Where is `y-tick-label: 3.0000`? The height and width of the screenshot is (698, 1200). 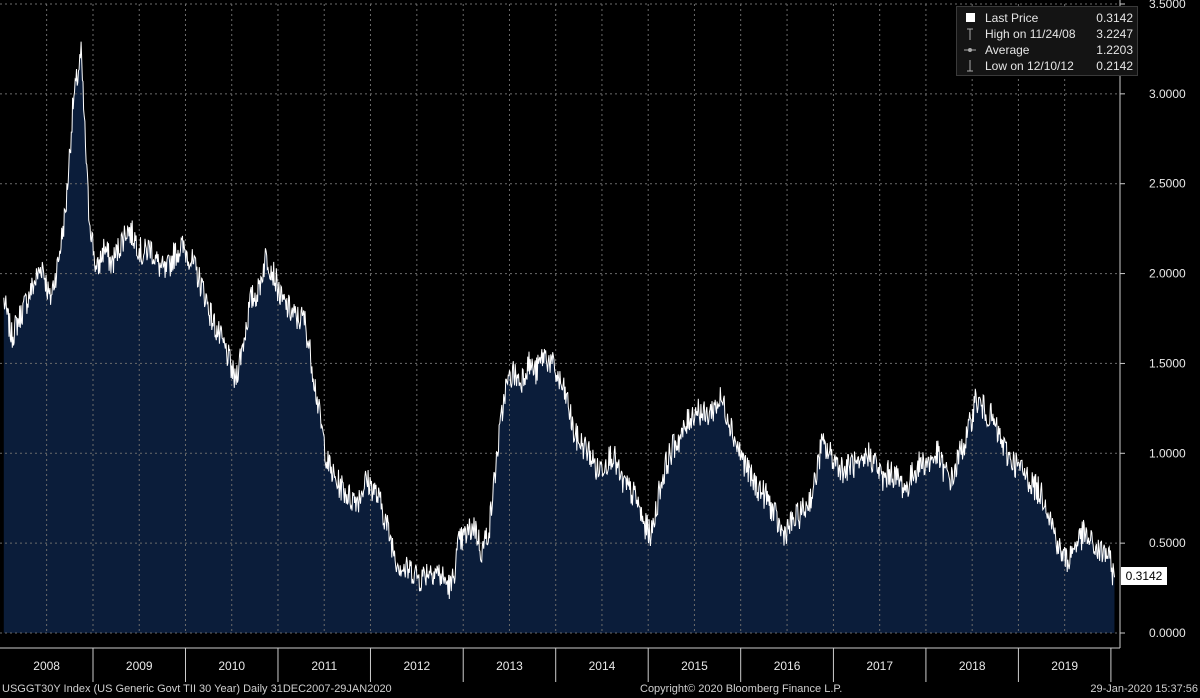 y-tick-label: 3.0000 is located at coordinates (1167, 94).